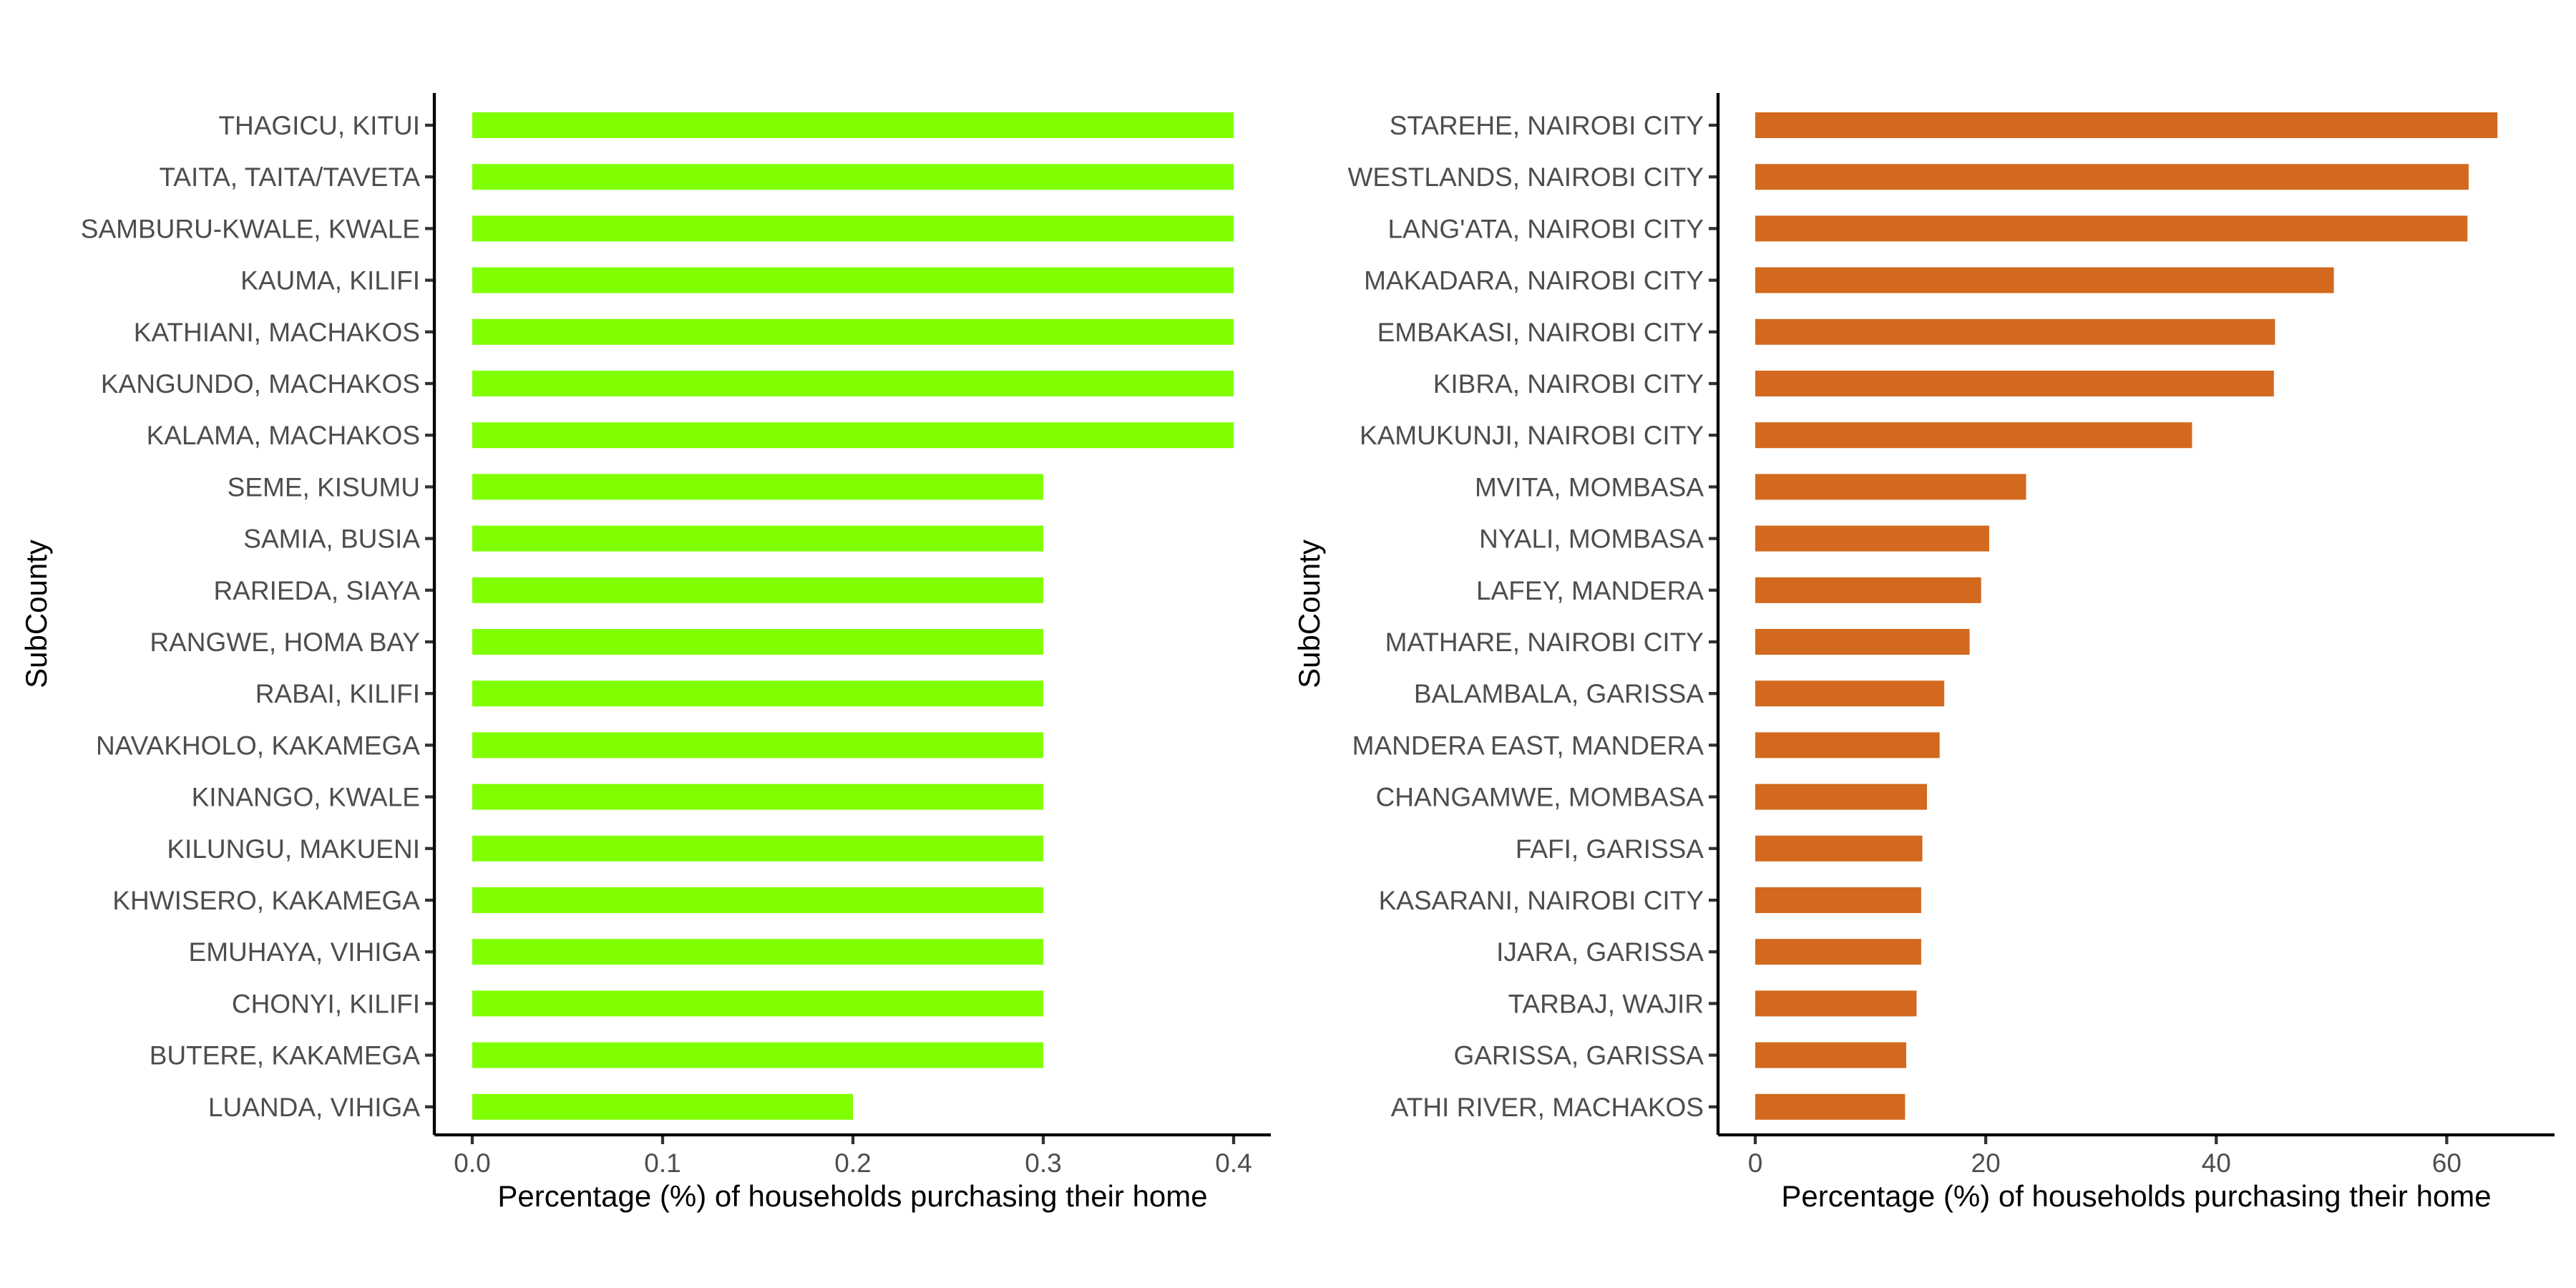 The width and height of the screenshot is (2576, 1288). I want to click on left-y-tick-label: KALAMA, MACHAKOS, so click(283, 435).